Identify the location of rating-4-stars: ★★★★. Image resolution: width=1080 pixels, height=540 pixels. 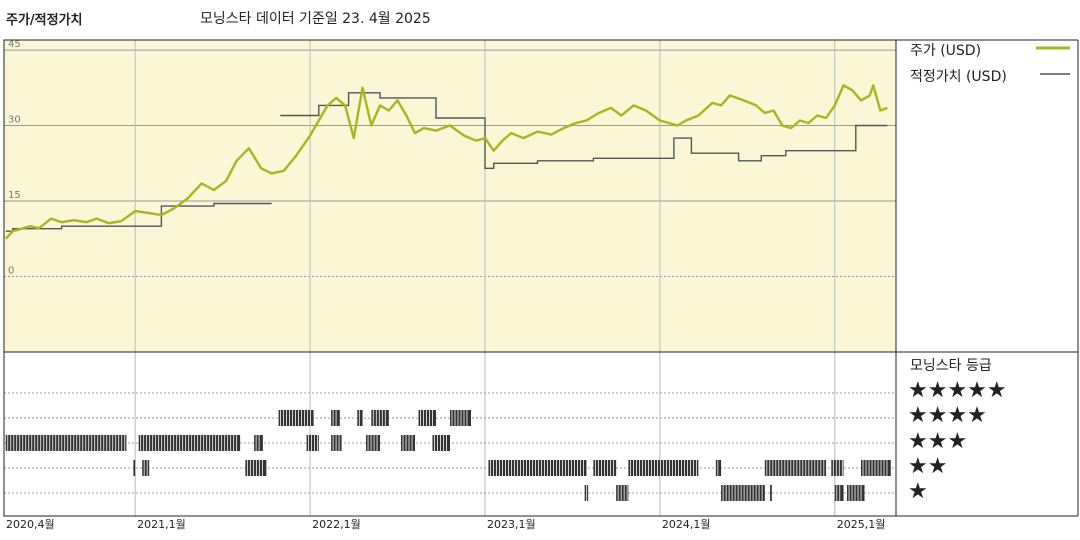
(947, 415).